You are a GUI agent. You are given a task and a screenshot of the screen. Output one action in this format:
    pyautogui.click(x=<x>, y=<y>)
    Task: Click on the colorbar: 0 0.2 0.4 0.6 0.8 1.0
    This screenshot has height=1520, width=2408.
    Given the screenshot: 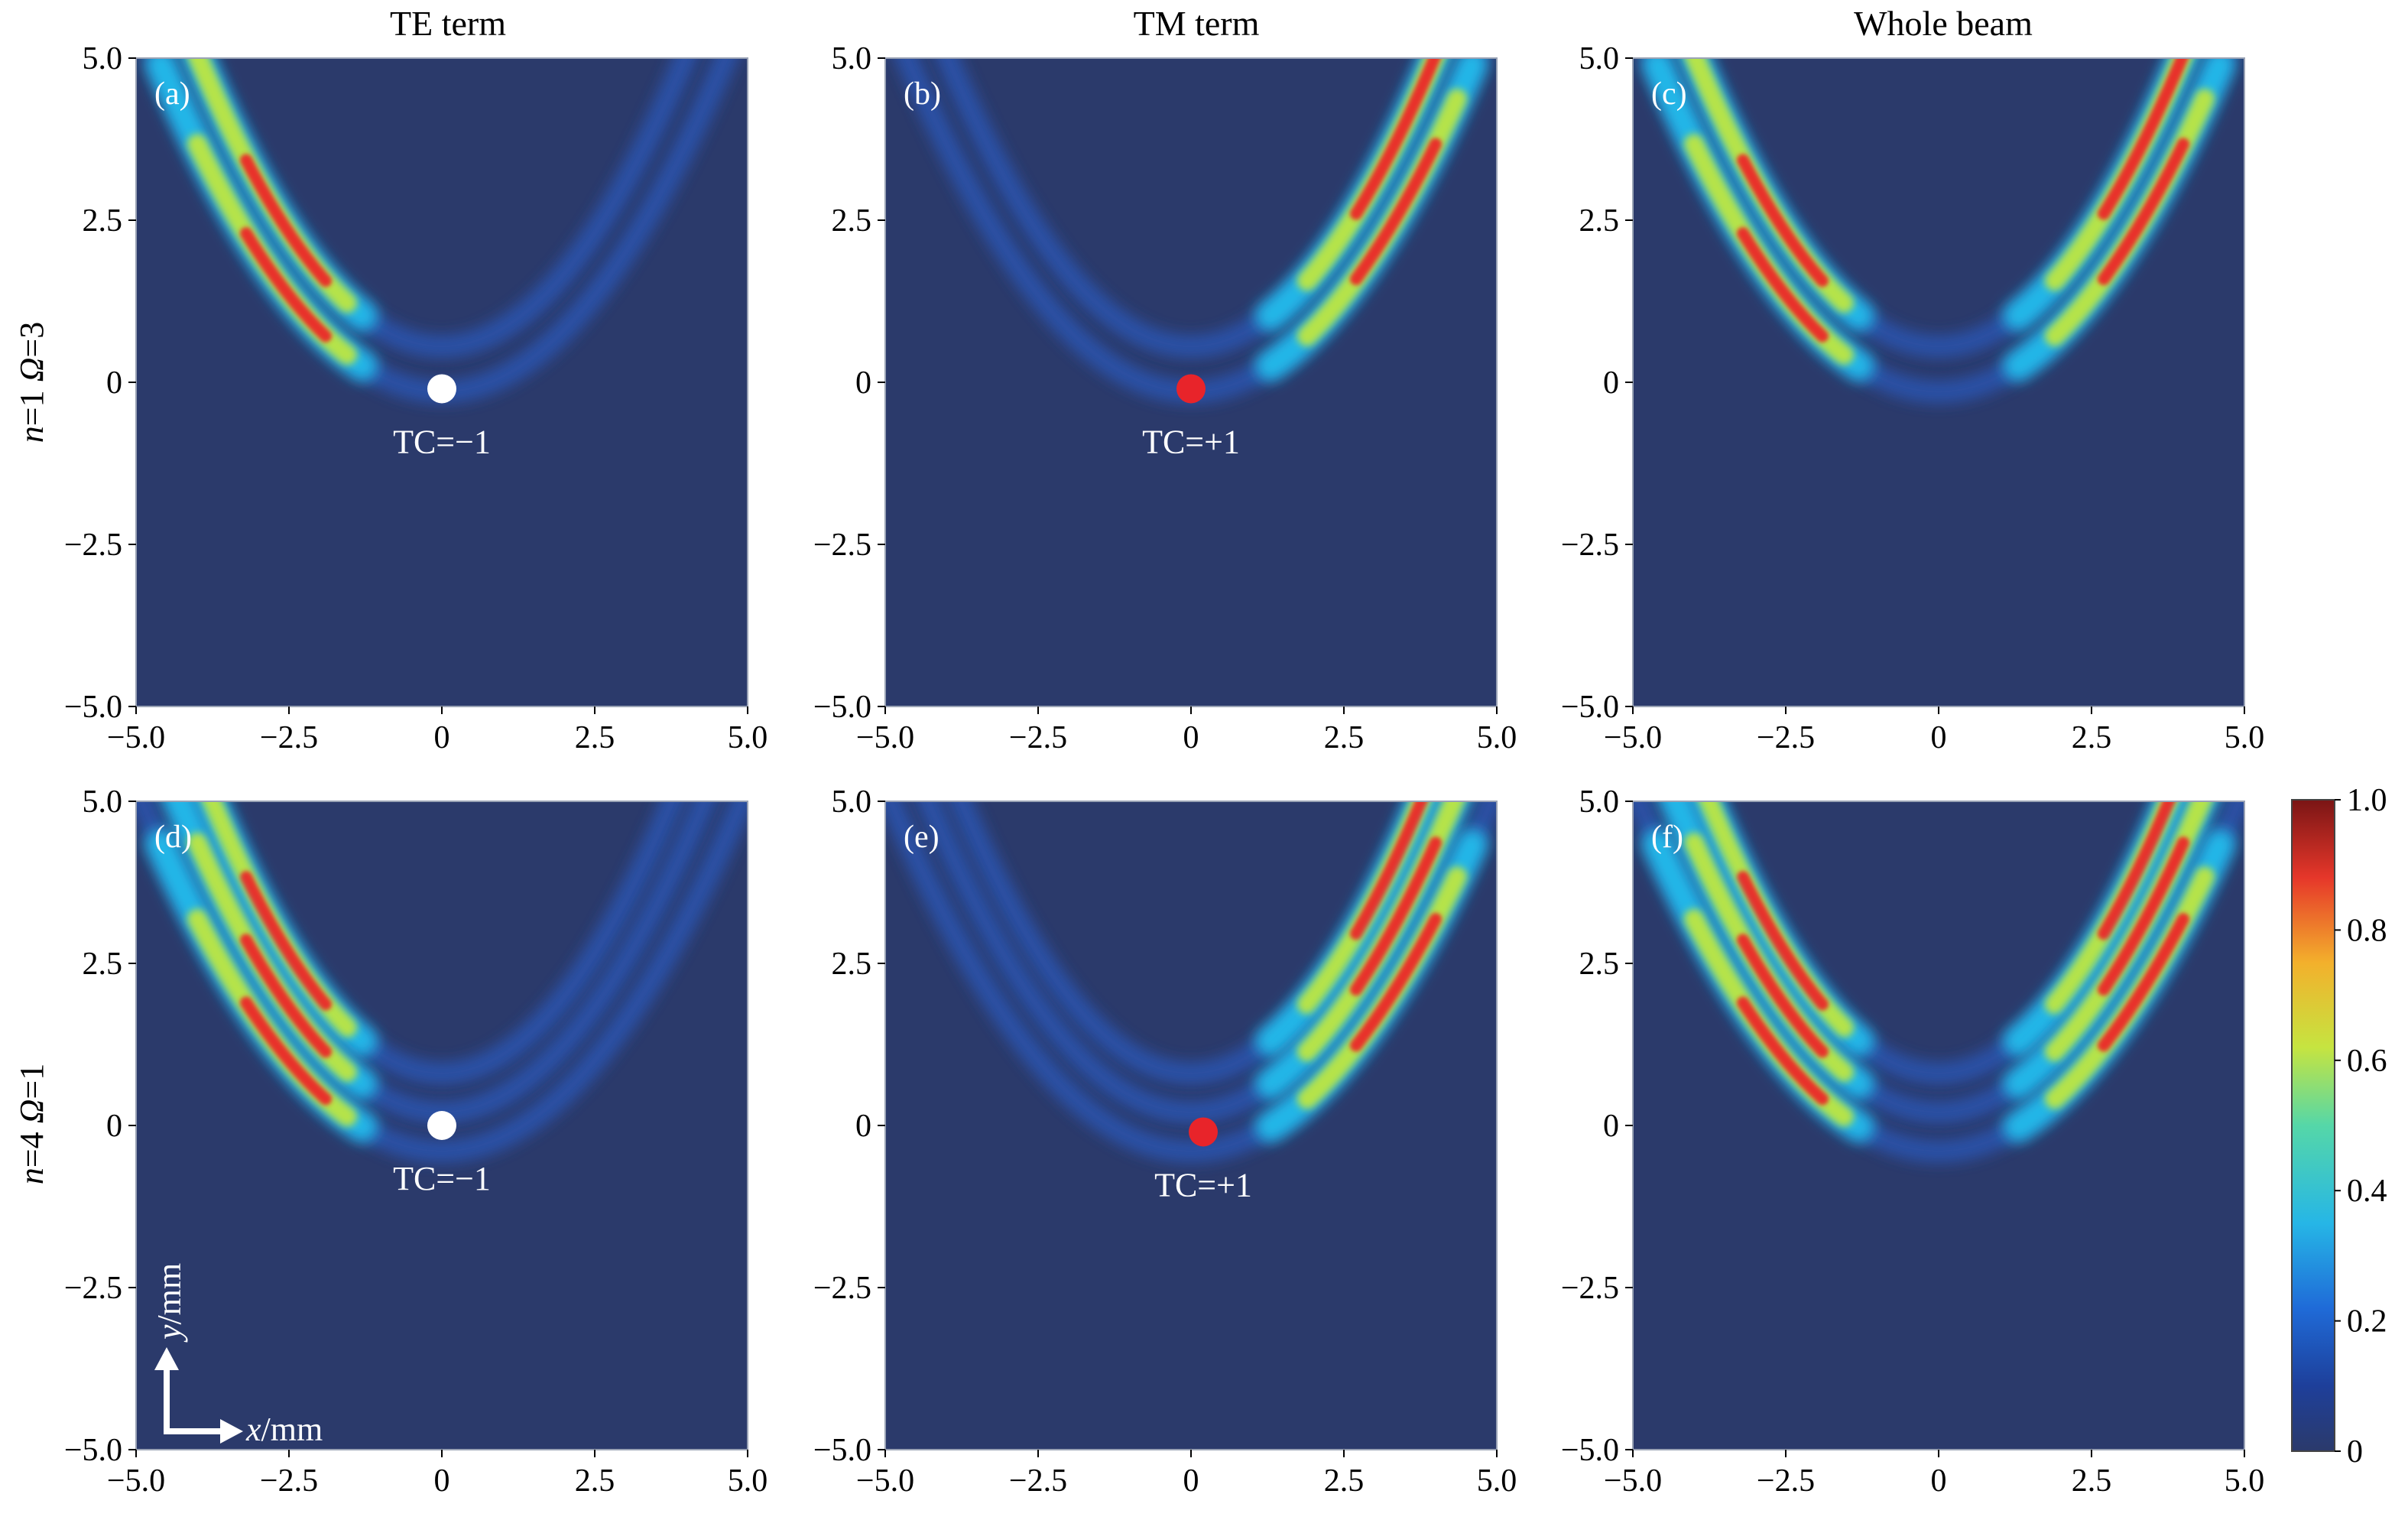 What is the action you would take?
    pyautogui.click(x=2339, y=1126)
    